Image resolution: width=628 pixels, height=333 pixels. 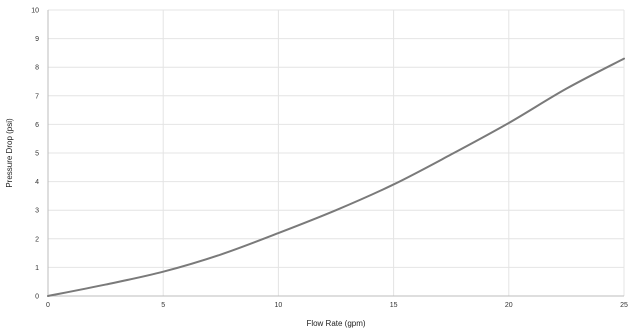 I want to click on x-axis-title: Flow Rate (gpm), so click(x=335, y=323).